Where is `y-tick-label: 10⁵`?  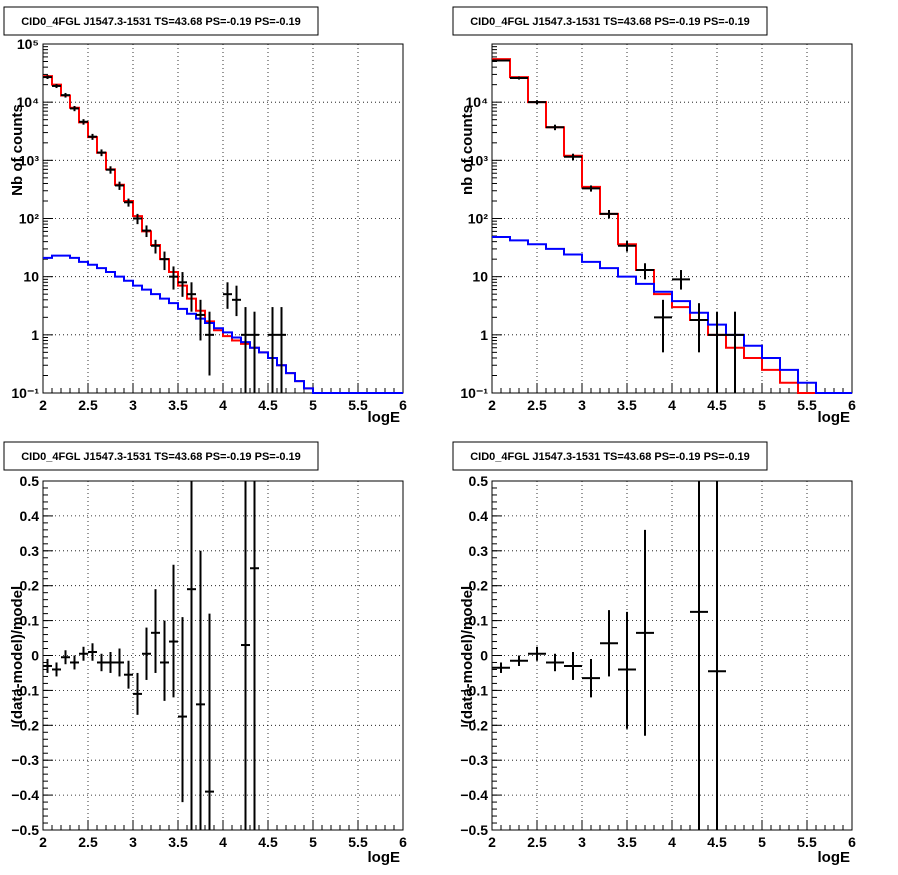
y-tick-label: 10⁵ is located at coordinates (28, 44).